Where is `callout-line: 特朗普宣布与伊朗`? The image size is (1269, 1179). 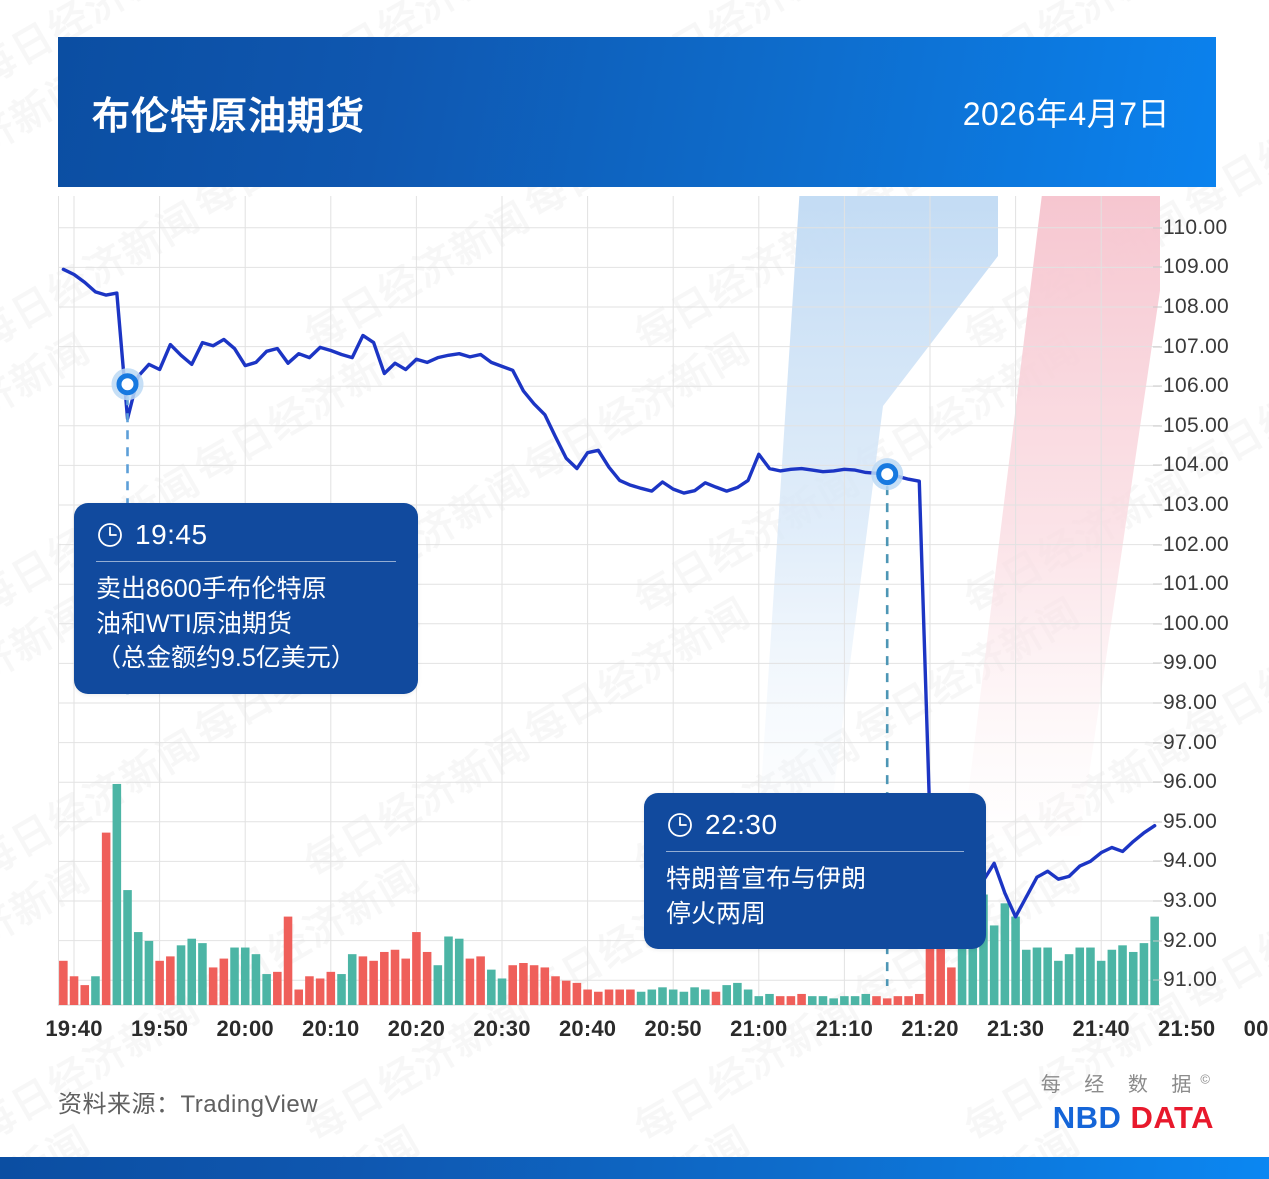 callout-line: 特朗普宣布与伊朗 is located at coordinates (766, 879).